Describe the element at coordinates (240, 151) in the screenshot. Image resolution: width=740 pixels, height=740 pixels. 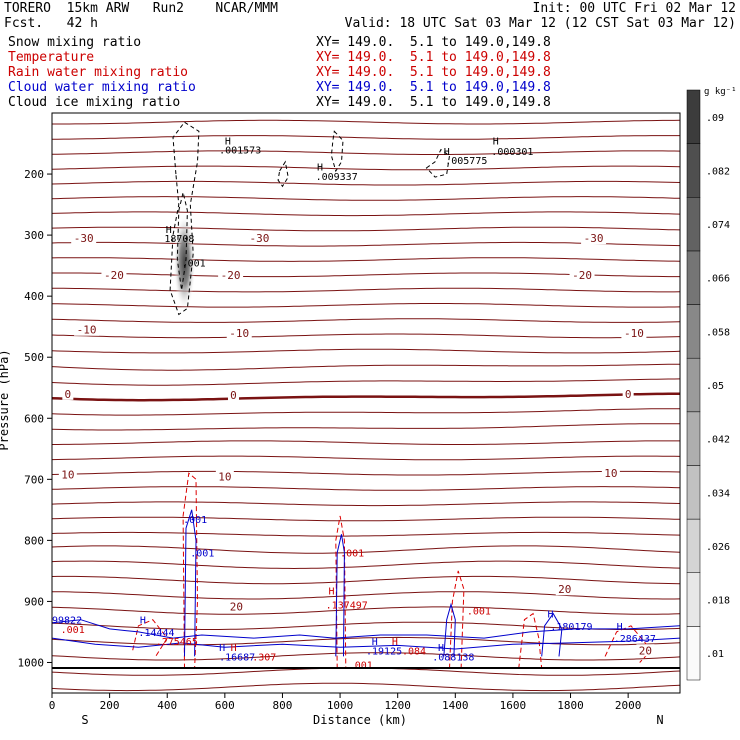
I see `maximum-label: .001573` at that location.